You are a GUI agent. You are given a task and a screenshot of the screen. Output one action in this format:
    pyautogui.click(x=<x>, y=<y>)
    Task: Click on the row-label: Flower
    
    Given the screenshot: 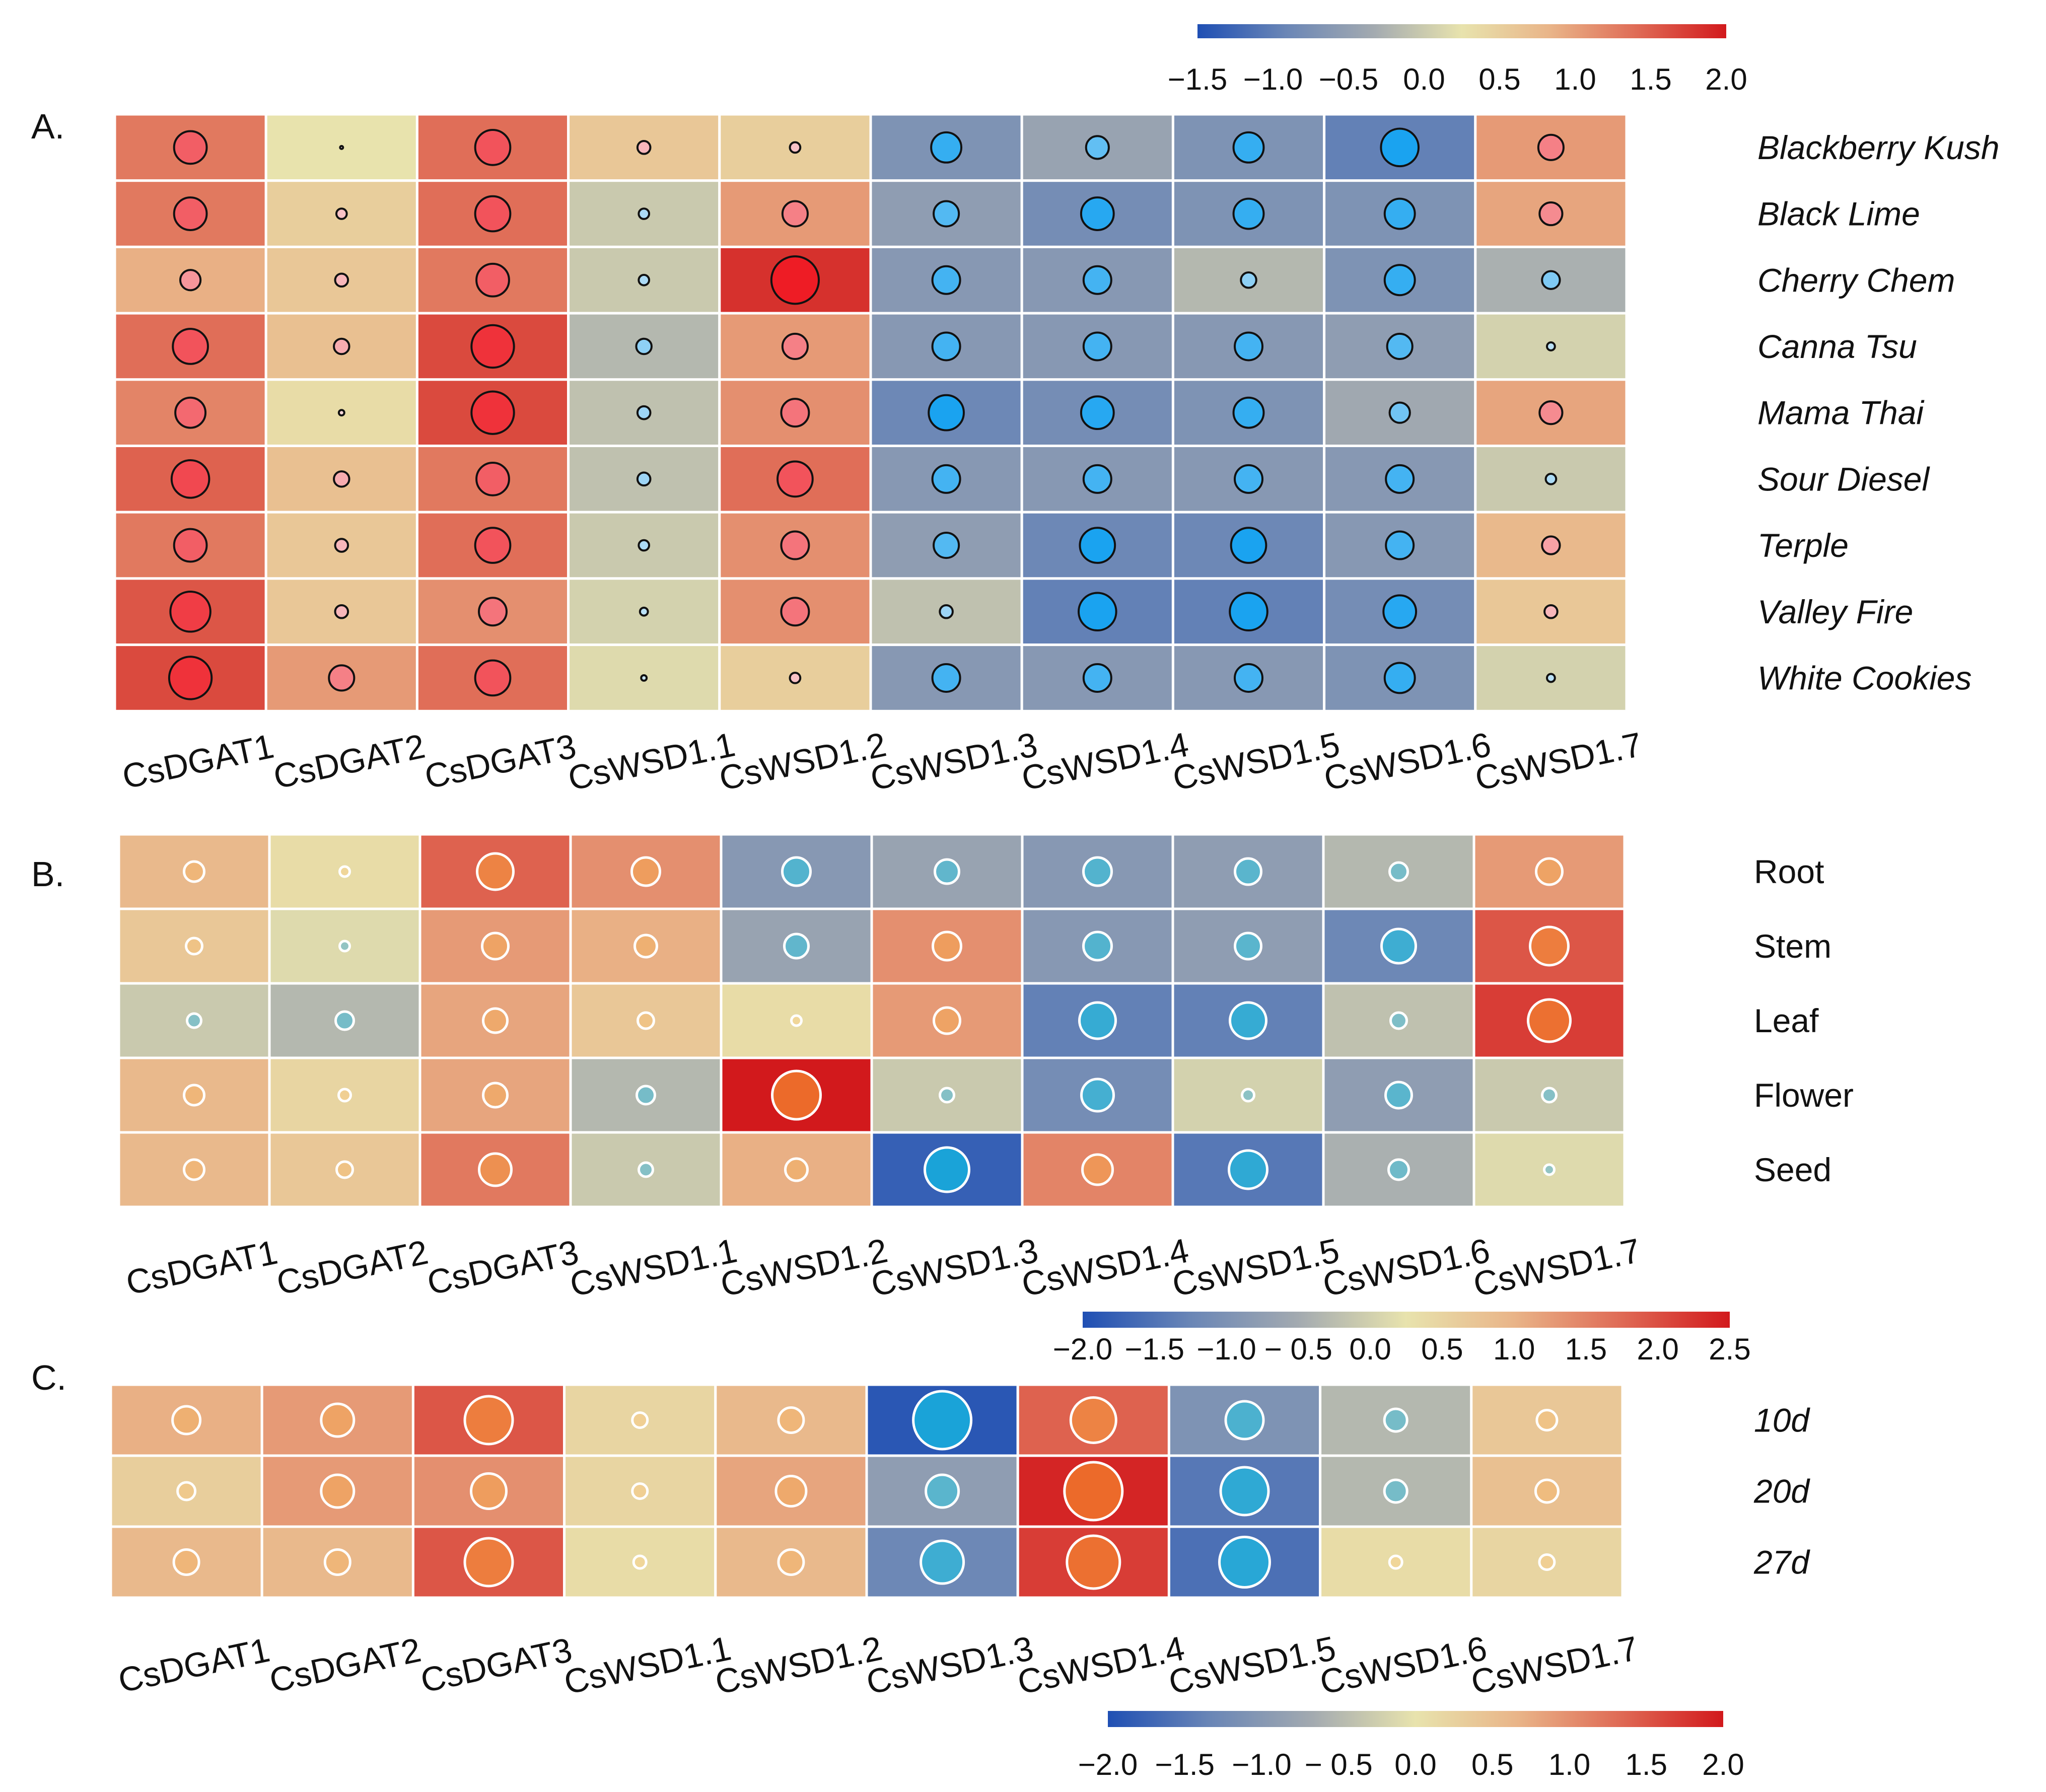 What is the action you would take?
    pyautogui.click(x=1804, y=1095)
    